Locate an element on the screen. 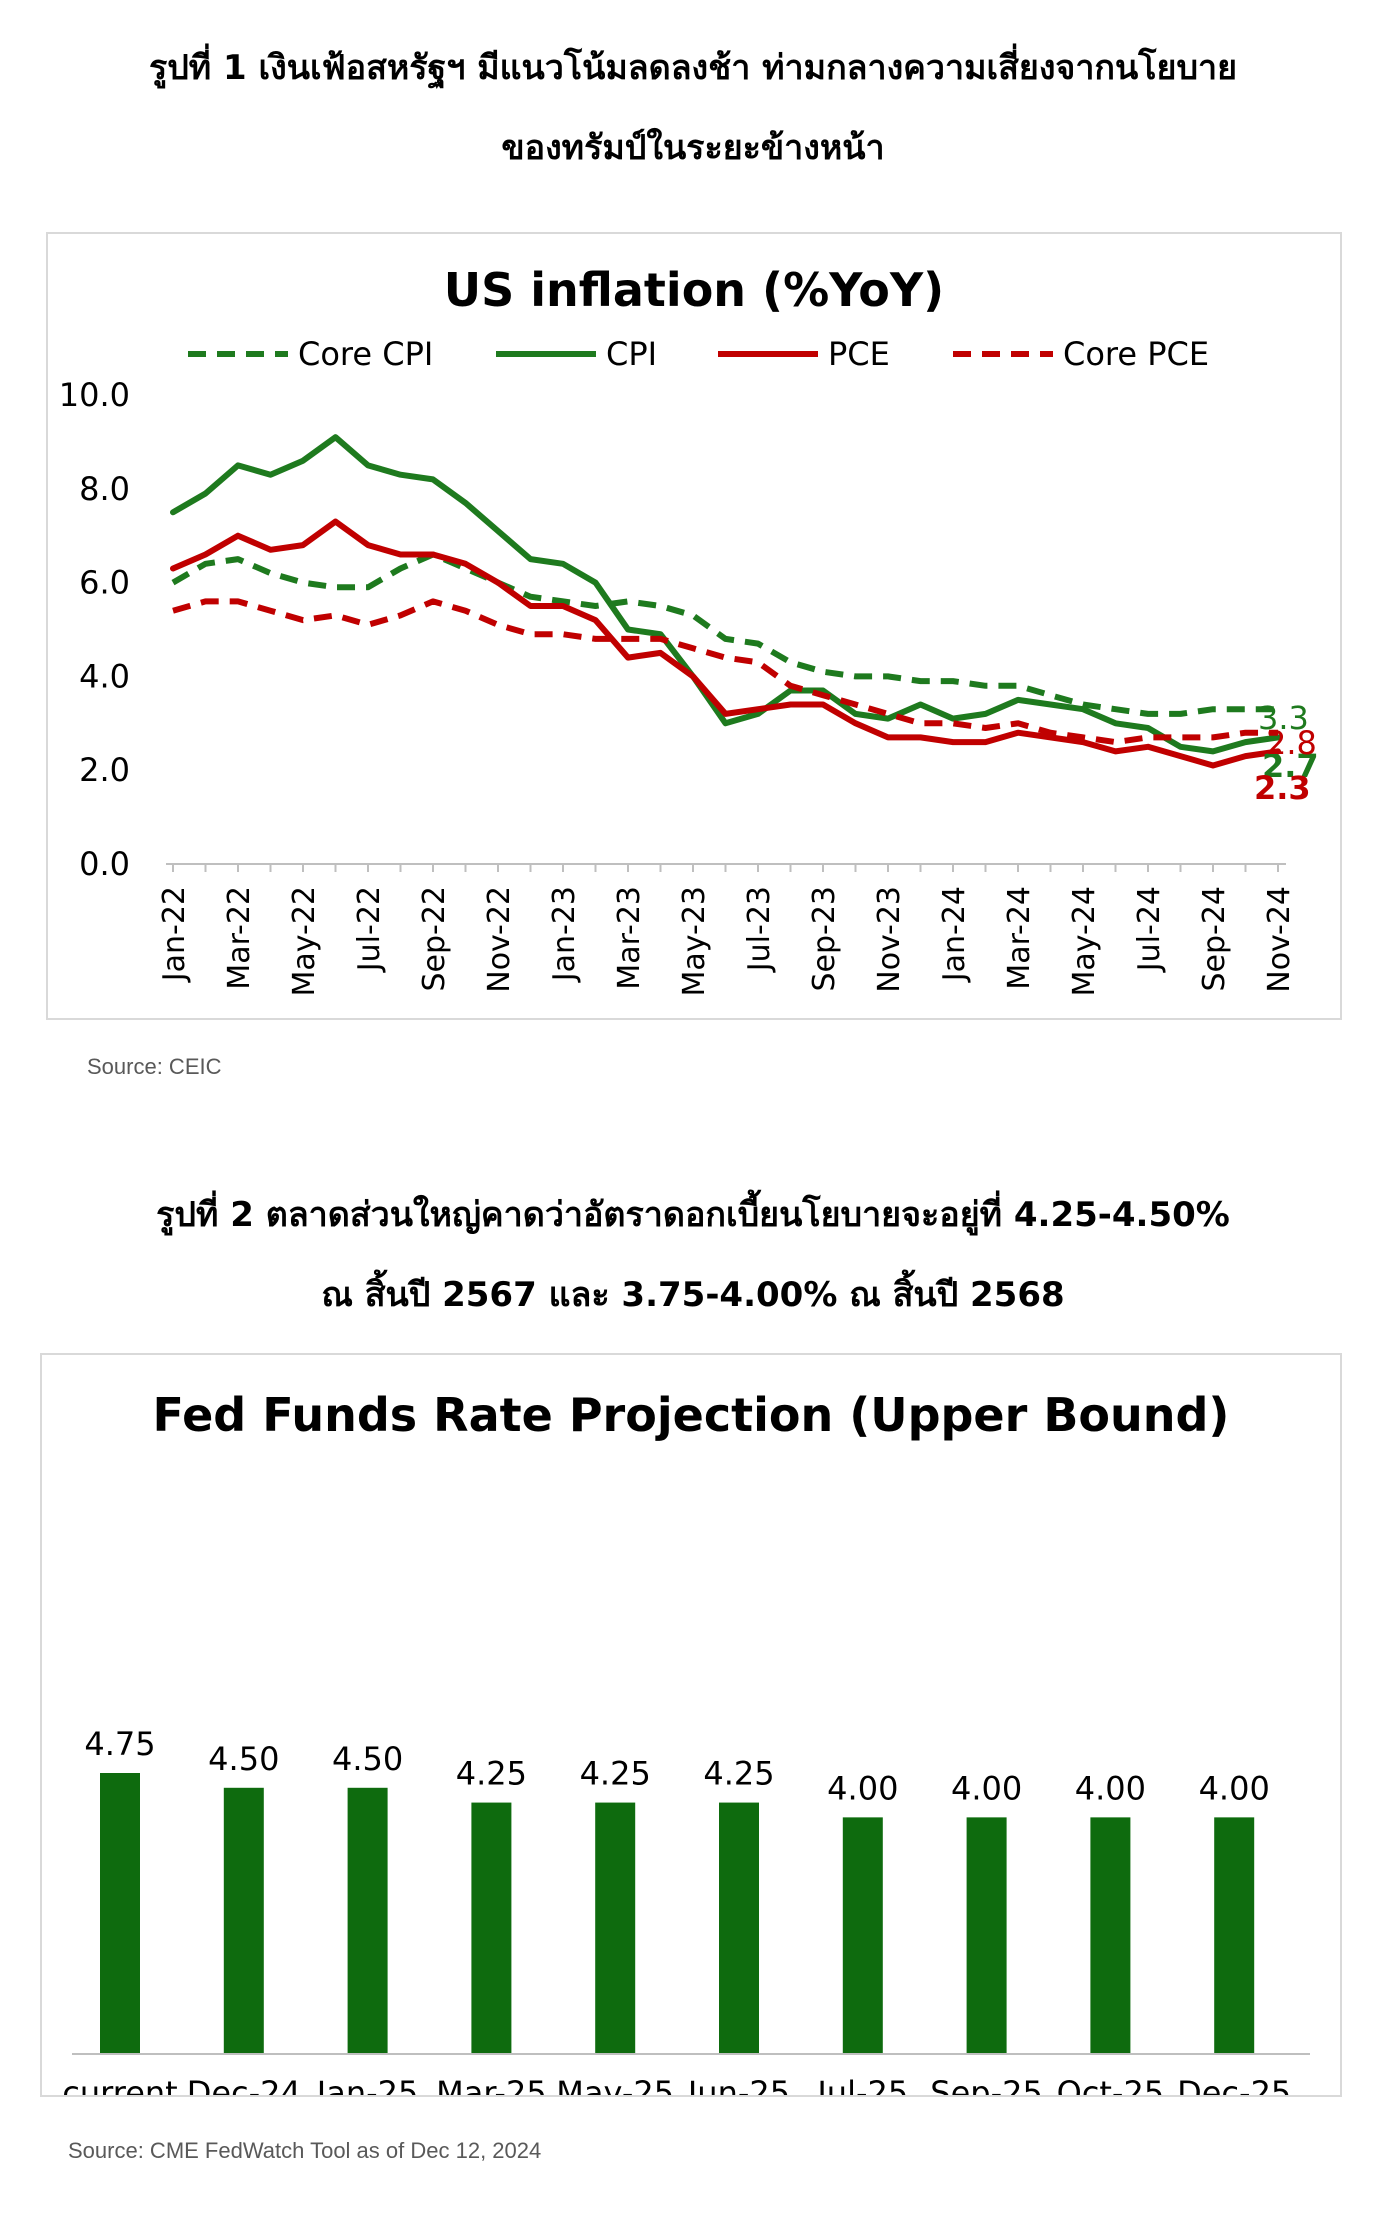  x-category-label: current is located at coordinates (119, 2084).